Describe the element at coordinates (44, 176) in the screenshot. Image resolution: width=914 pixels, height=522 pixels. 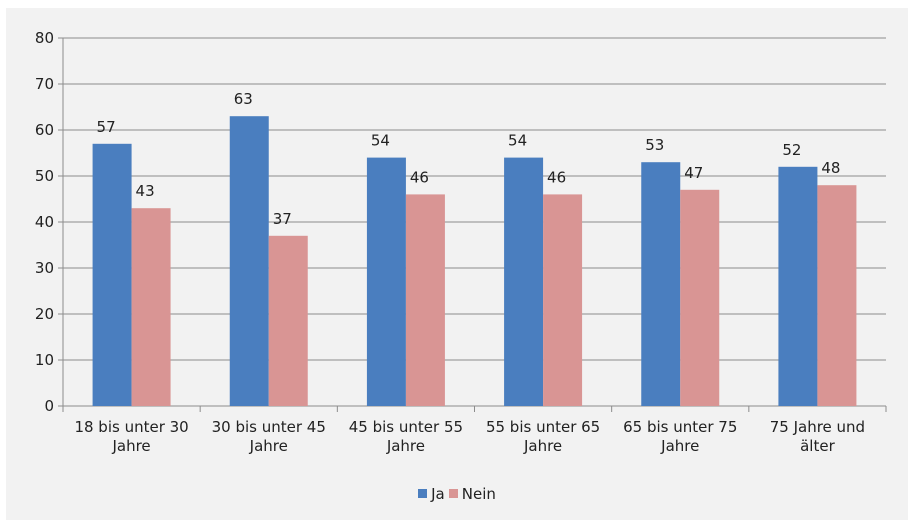
I see `y-tick-label: 50` at that location.